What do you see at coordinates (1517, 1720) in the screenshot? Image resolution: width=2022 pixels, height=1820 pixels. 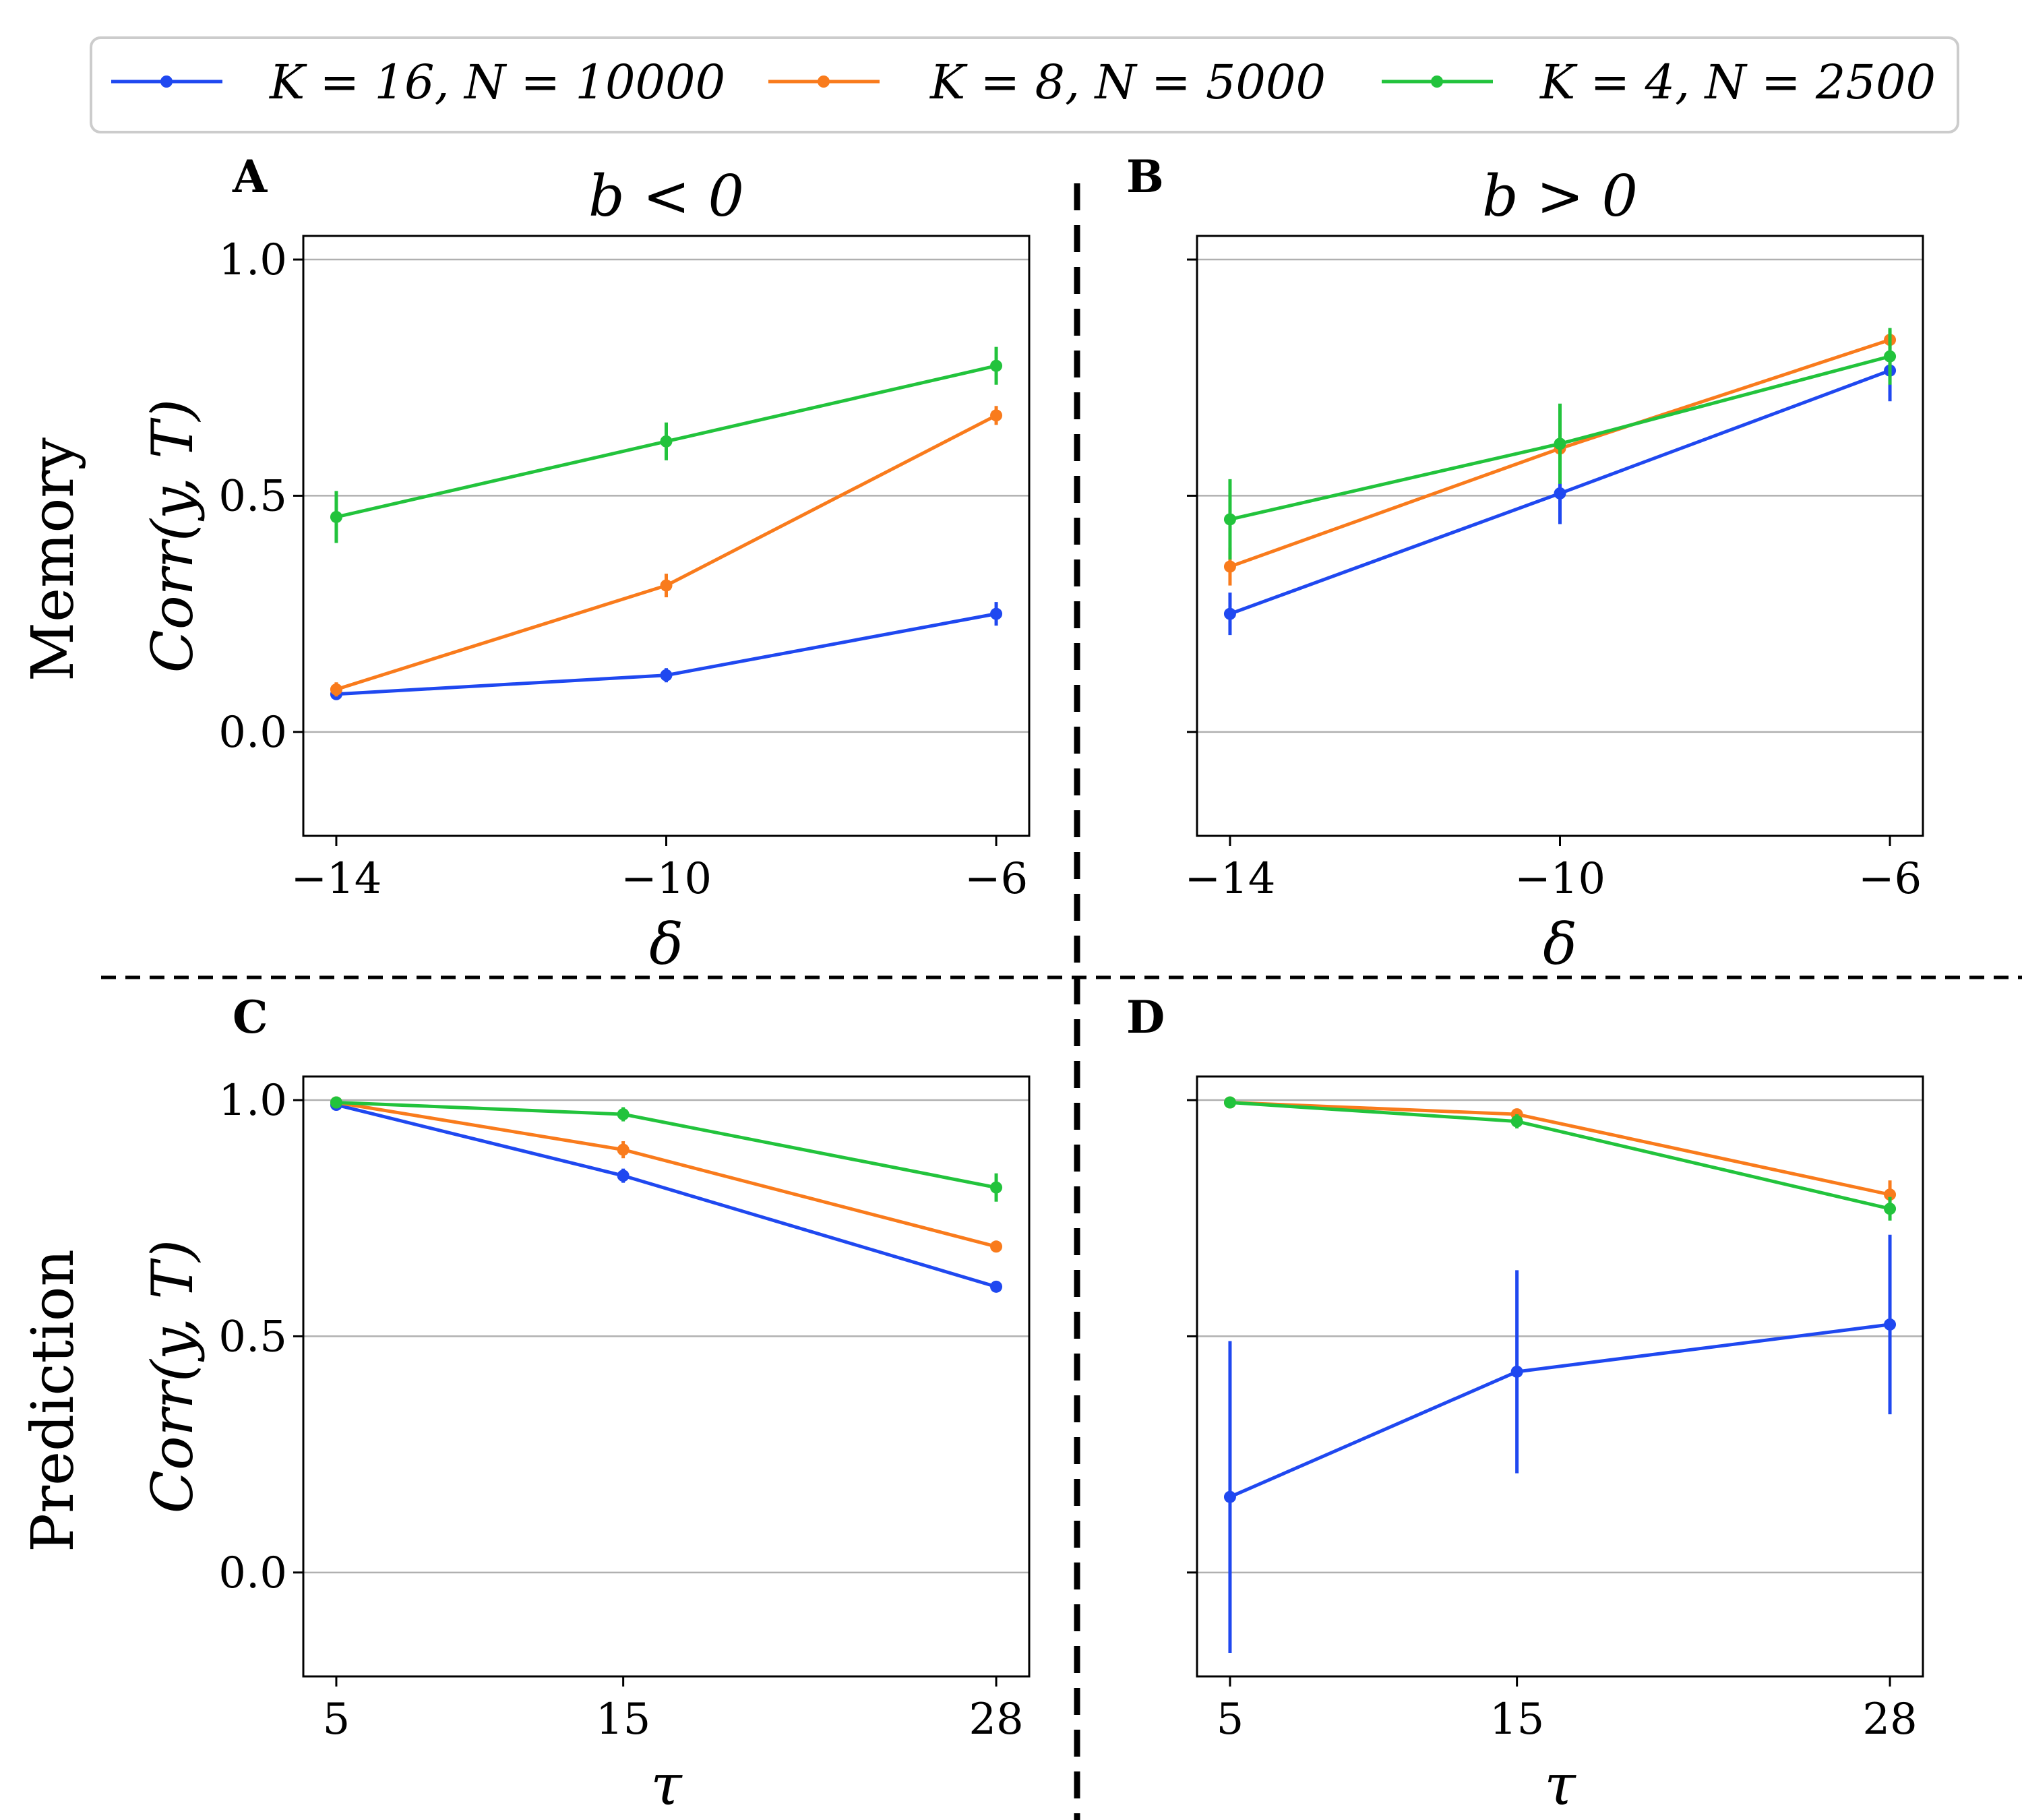 I see `xtick-label-d-1: 15` at bounding box center [1517, 1720].